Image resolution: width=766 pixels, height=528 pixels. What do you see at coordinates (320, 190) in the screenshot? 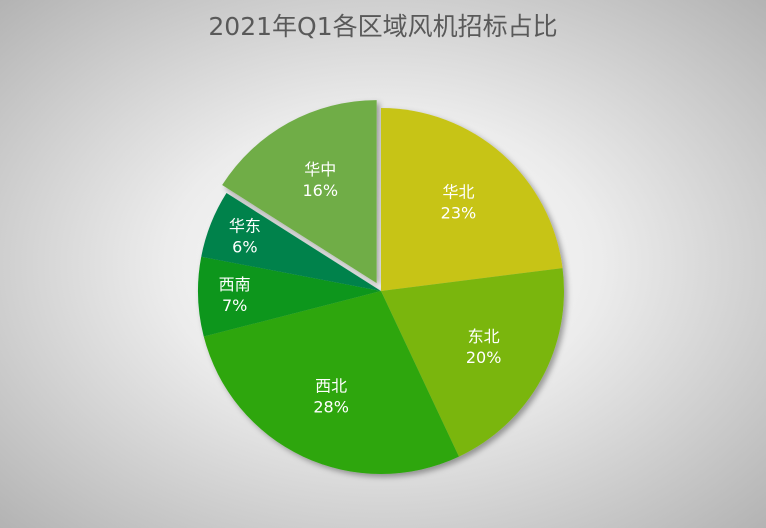
I see `slice-value-label: 16%` at bounding box center [320, 190].